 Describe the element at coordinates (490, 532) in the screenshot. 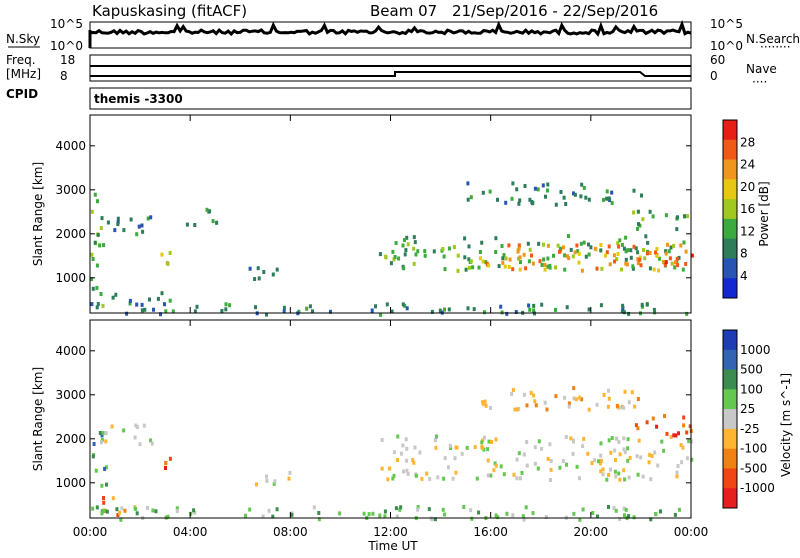

I see `x-tick-label: 16:00` at that location.